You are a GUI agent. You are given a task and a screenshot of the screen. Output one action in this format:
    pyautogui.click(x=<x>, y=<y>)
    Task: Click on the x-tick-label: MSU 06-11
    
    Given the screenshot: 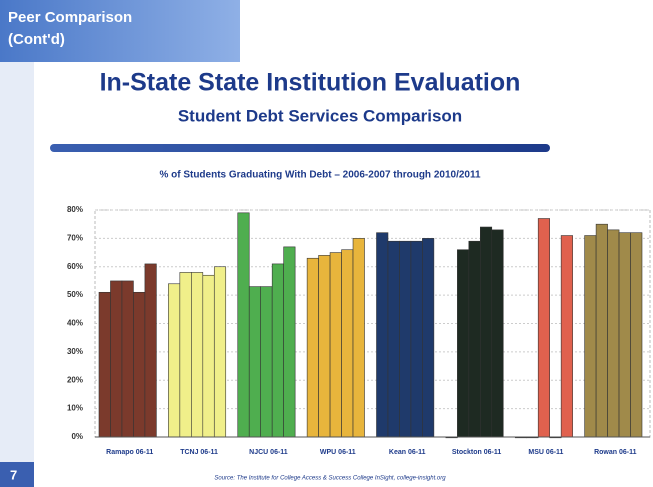 What is the action you would take?
    pyautogui.click(x=545, y=452)
    